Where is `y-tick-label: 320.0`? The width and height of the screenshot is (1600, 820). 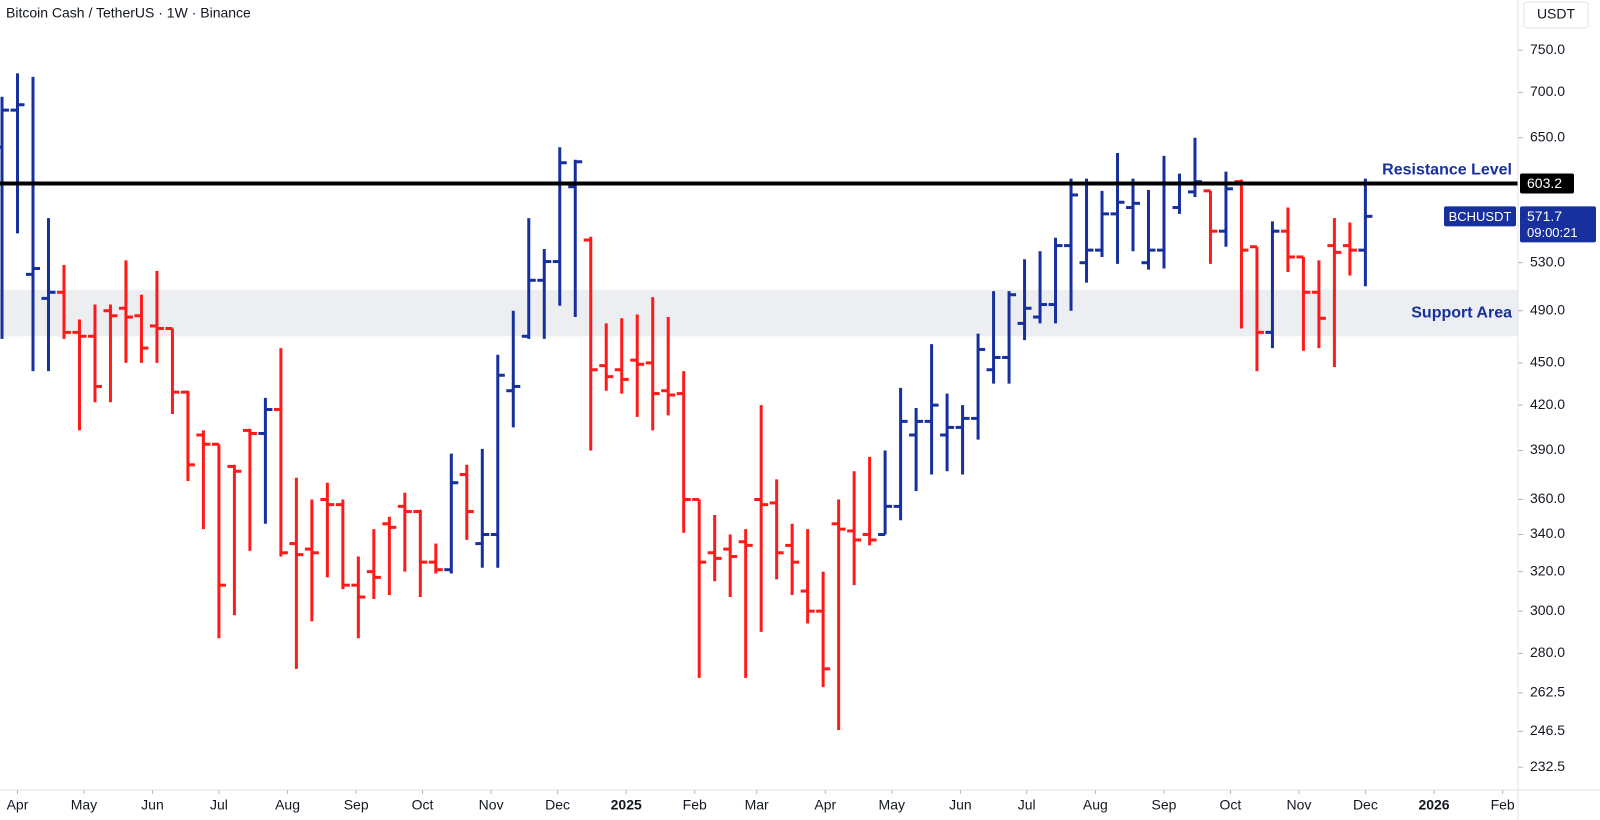 y-tick-label: 320.0 is located at coordinates (1547, 570).